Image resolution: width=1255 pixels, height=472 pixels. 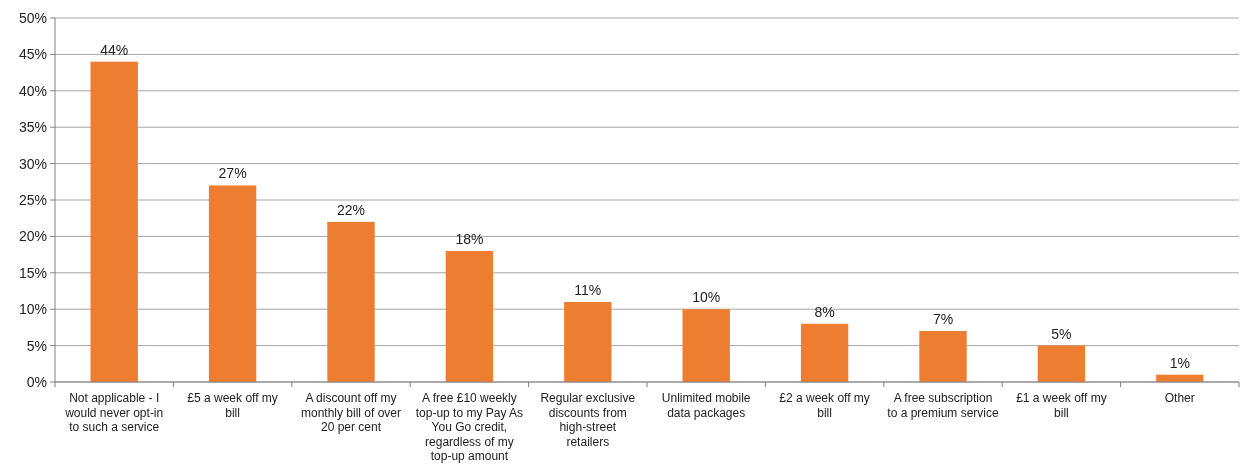 What do you see at coordinates (1061, 333) in the screenshot?
I see `data-label: 5%` at bounding box center [1061, 333].